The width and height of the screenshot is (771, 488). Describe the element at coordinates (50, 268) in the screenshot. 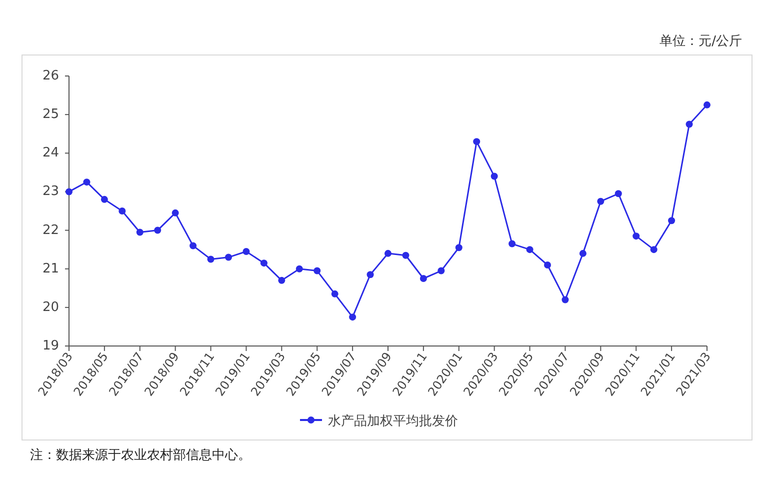

I see `y-tick-label: 21` at that location.